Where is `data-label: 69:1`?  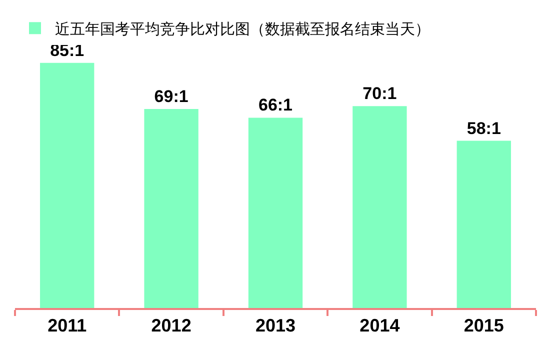 data-label: 69:1 is located at coordinates (171, 96).